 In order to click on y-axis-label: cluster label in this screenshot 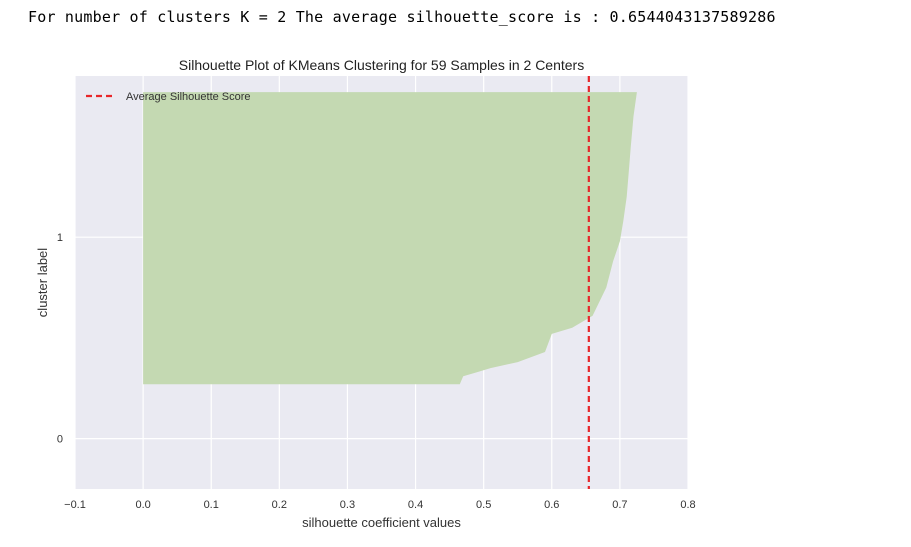, I will do `click(42, 282)`.